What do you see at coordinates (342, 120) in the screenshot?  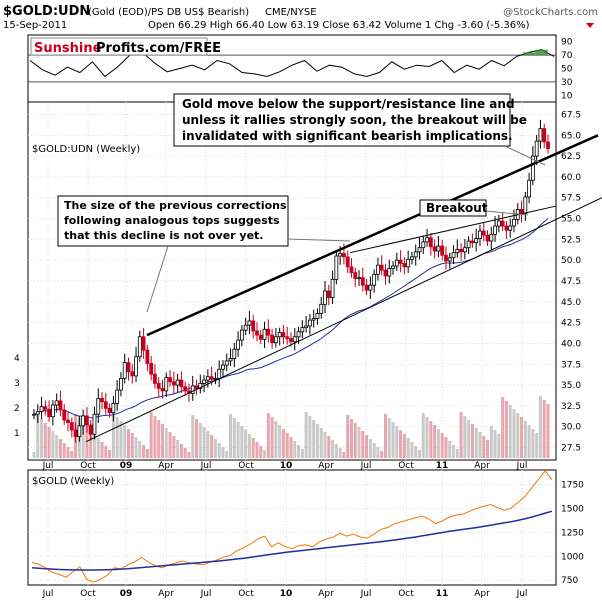 I see `callout-top-box` at bounding box center [342, 120].